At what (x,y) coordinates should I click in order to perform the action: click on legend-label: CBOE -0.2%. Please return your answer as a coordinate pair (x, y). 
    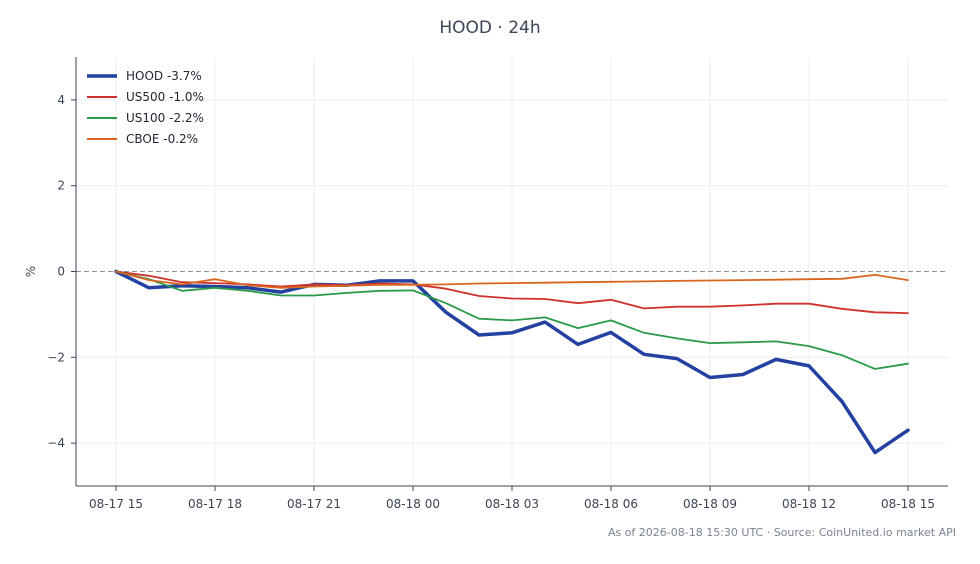
    Looking at the image, I should click on (162, 139).